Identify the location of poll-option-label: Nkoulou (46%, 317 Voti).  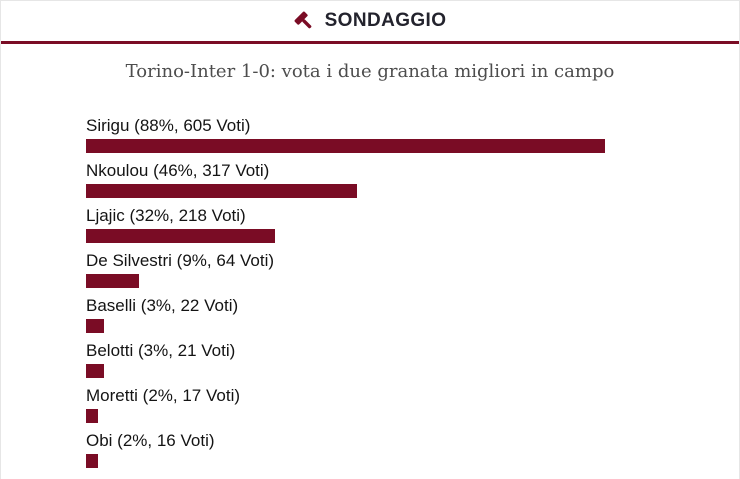
(178, 170).